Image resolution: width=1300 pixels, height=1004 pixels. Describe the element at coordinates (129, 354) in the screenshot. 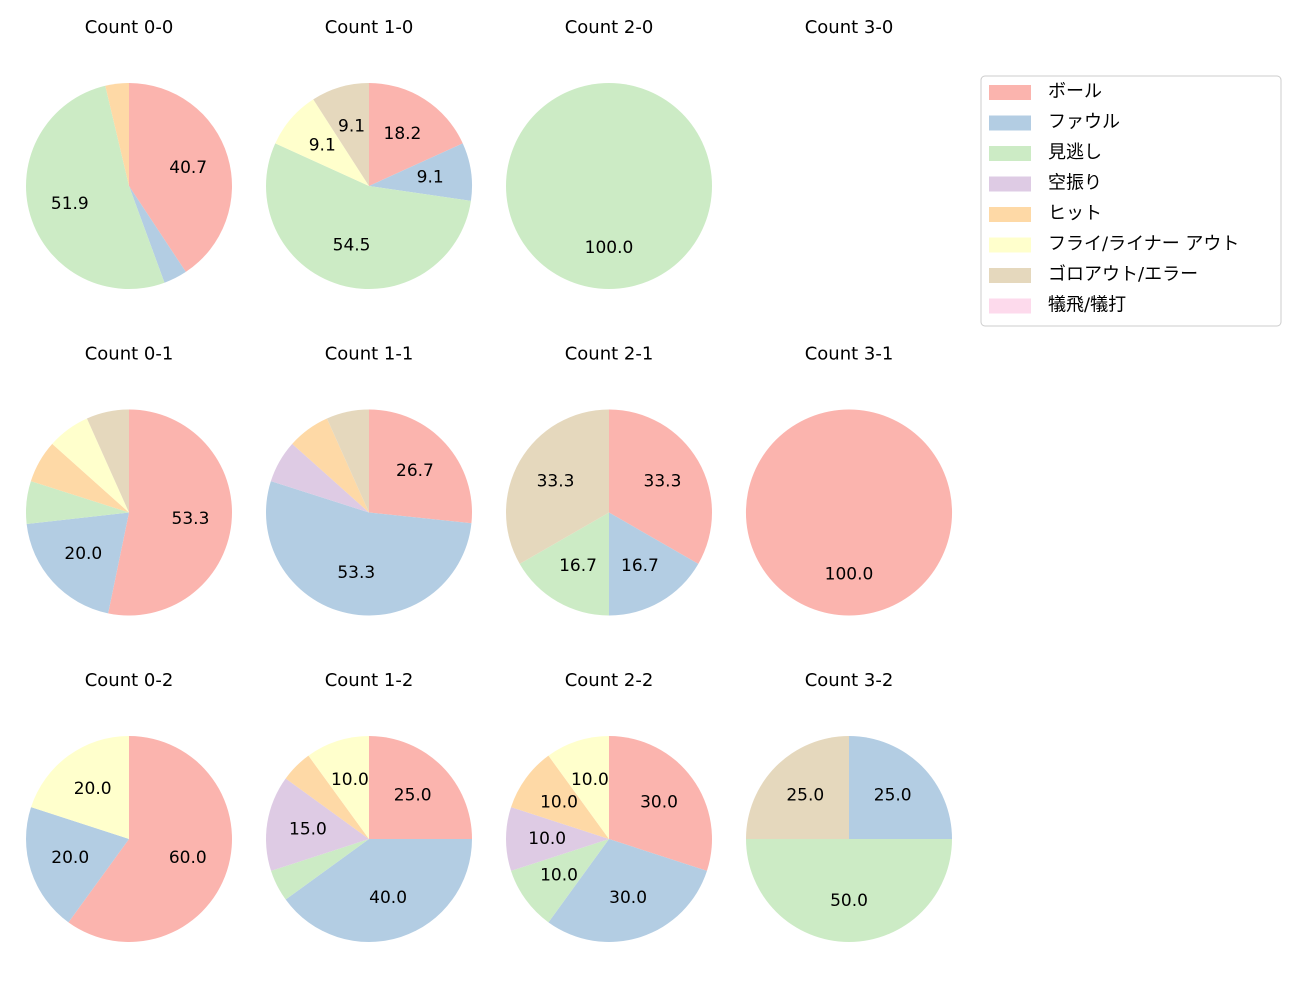

I see `chart-title: Count 0-1` at that location.